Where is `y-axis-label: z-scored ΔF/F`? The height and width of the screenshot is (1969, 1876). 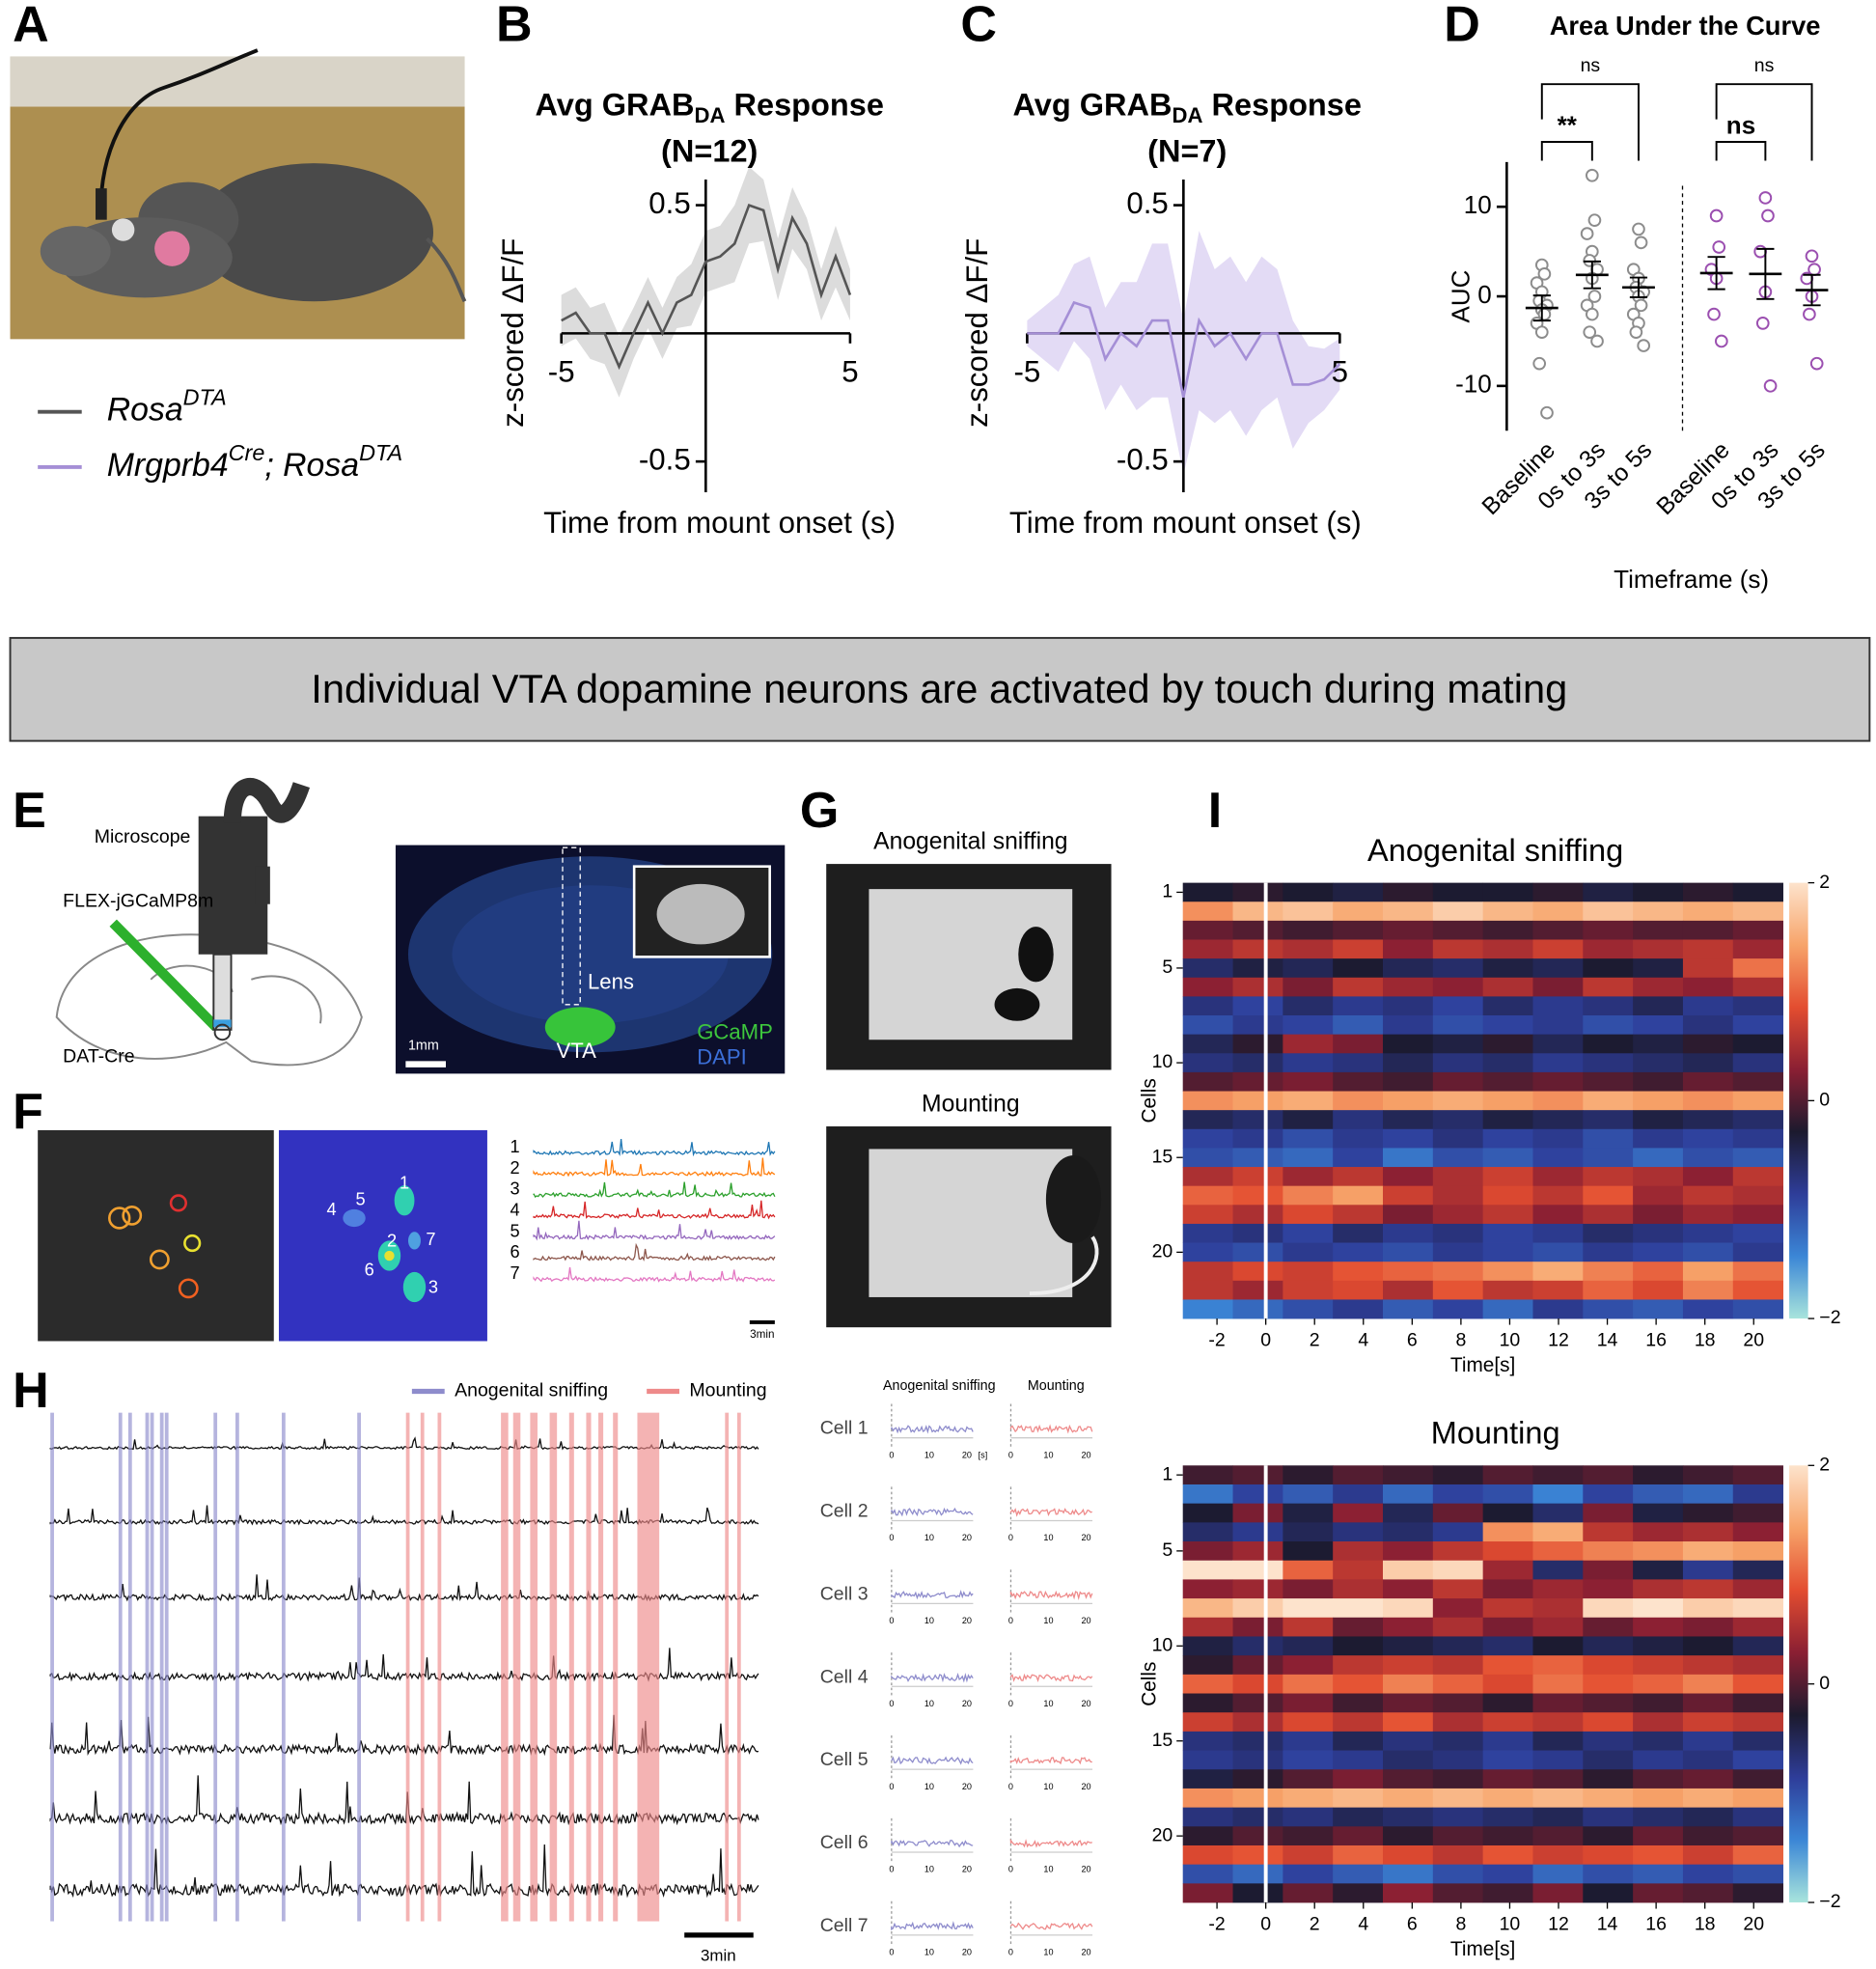
y-axis-label: z-scored ΔF/F is located at coordinates (513, 333).